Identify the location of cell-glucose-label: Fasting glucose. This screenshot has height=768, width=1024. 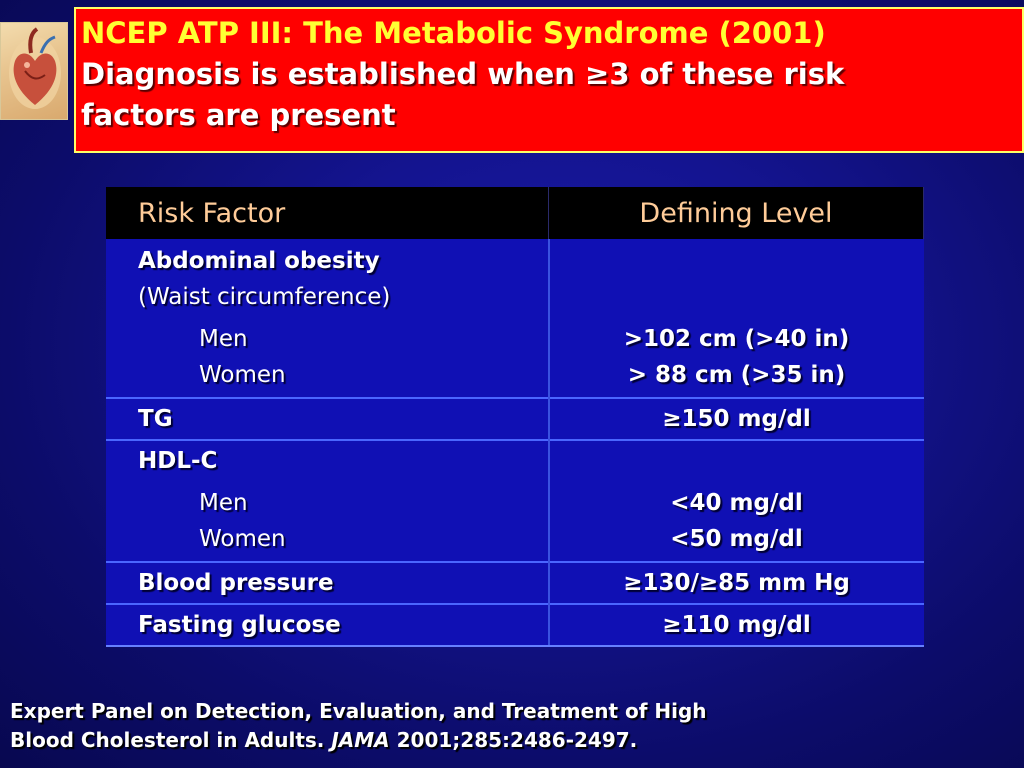
(328, 625).